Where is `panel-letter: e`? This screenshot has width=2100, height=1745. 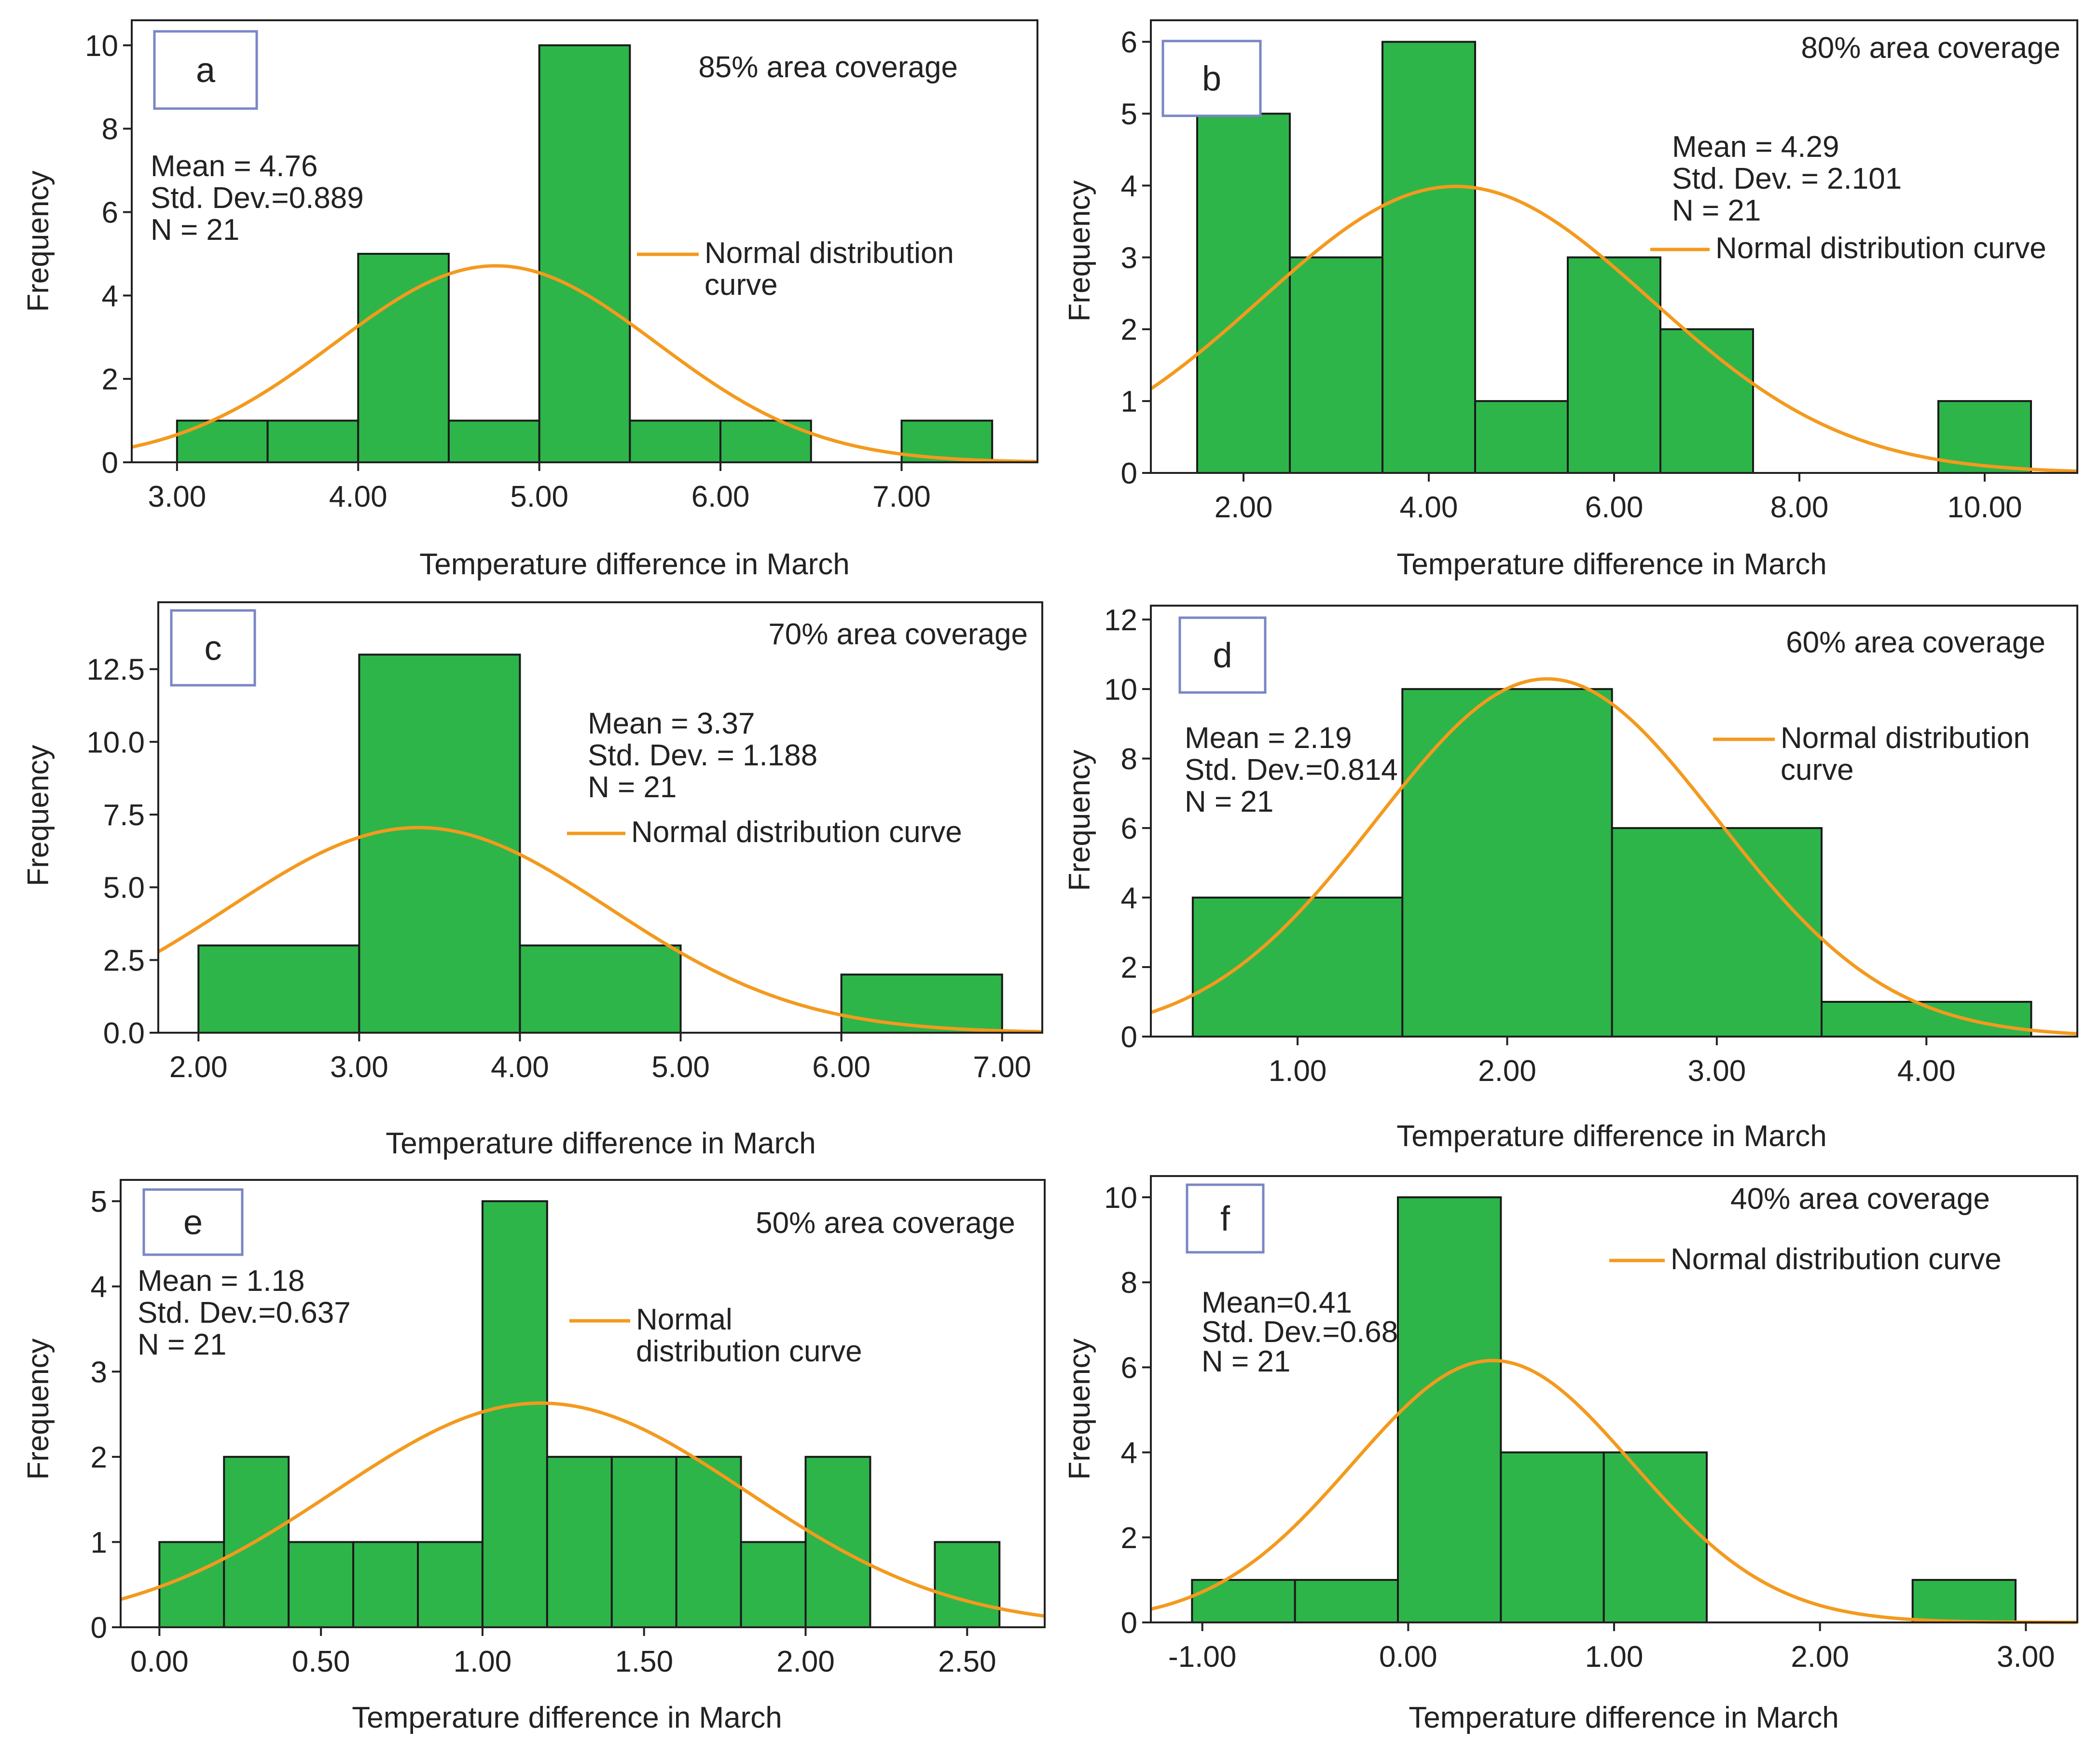 panel-letter: e is located at coordinates (193, 1223).